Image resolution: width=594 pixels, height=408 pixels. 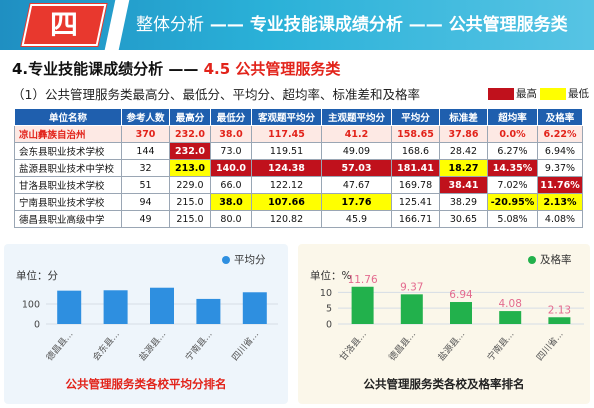 What do you see at coordinates (117, 25) in the screenshot?
I see `banner-divider` at bounding box center [117, 25].